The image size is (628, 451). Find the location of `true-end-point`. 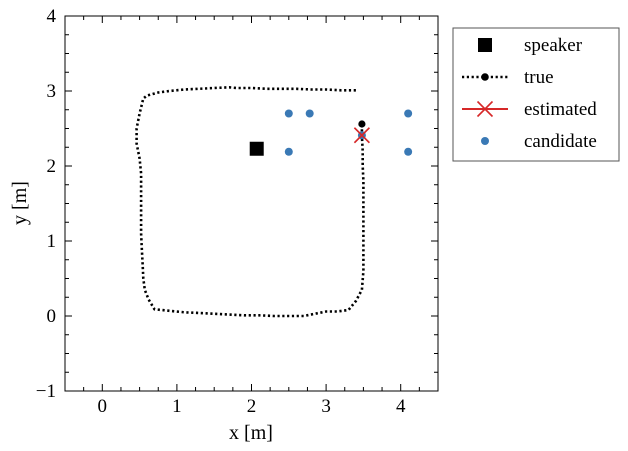

true-end-point is located at coordinates (362, 124).